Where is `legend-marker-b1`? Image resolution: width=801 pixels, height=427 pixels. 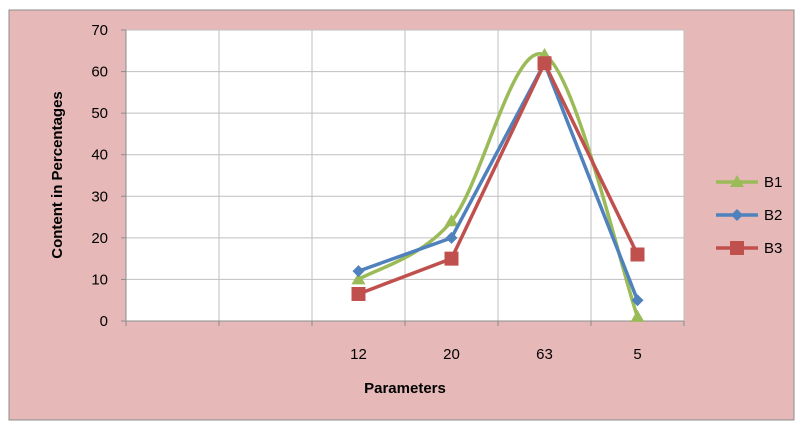
legend-marker-b1 is located at coordinates (737, 181).